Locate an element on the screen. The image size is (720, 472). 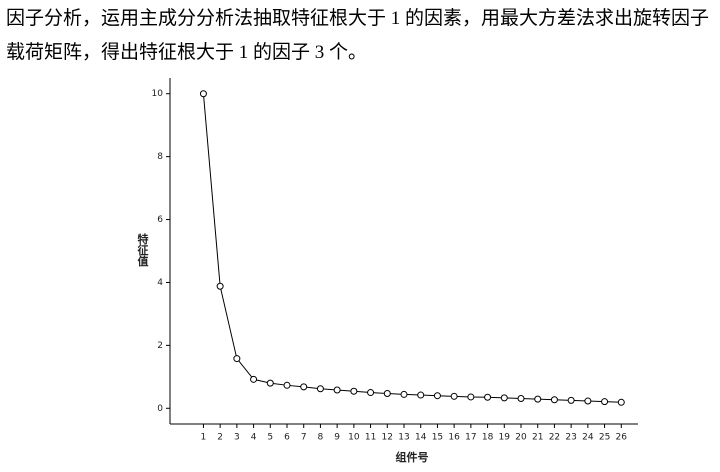
x-tick-label: 6 is located at coordinates (287, 438).